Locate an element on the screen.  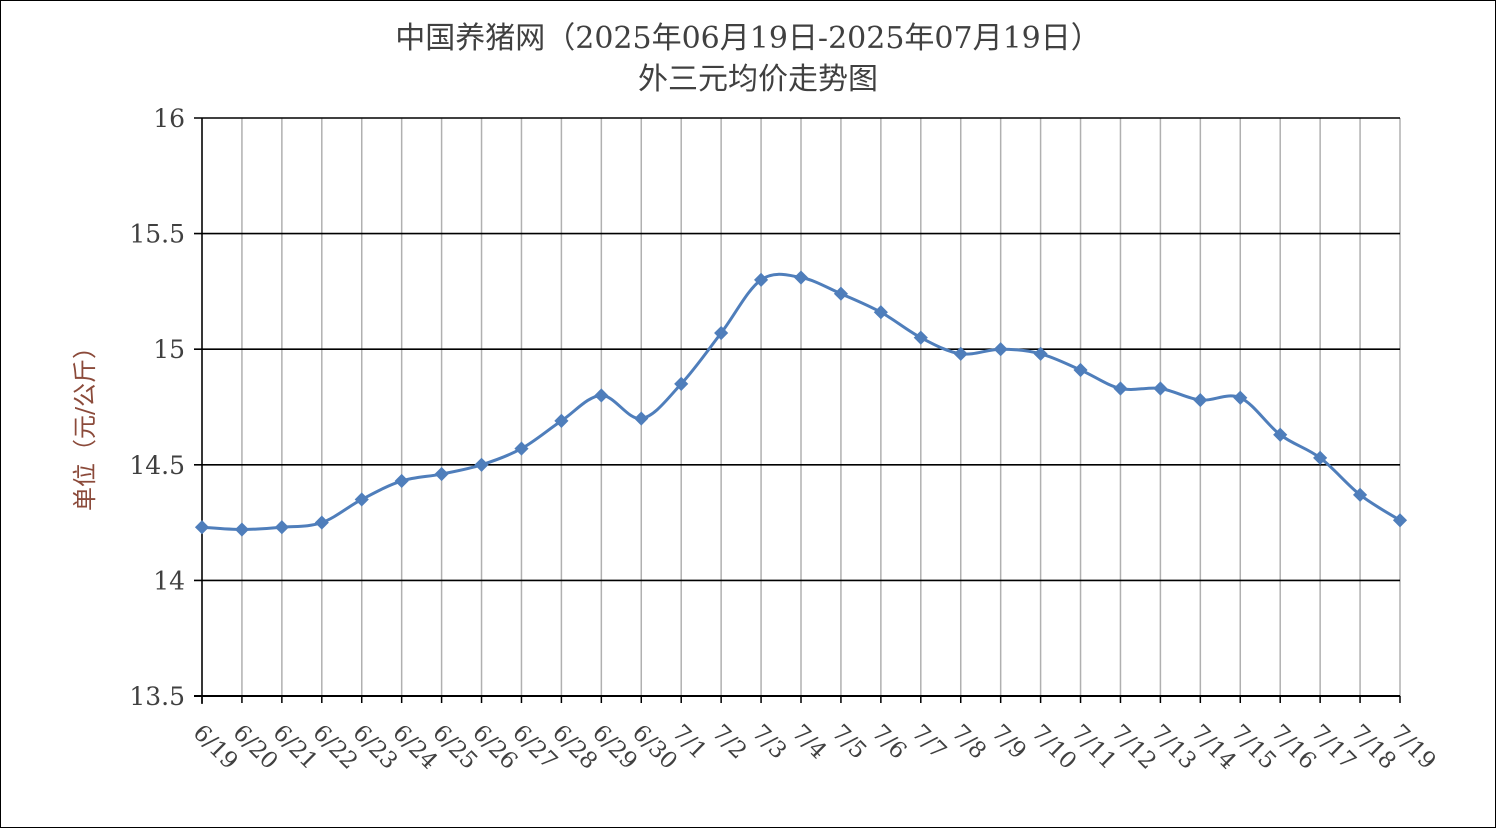
x-tick-label: 6/23 is located at coordinates (374, 747).